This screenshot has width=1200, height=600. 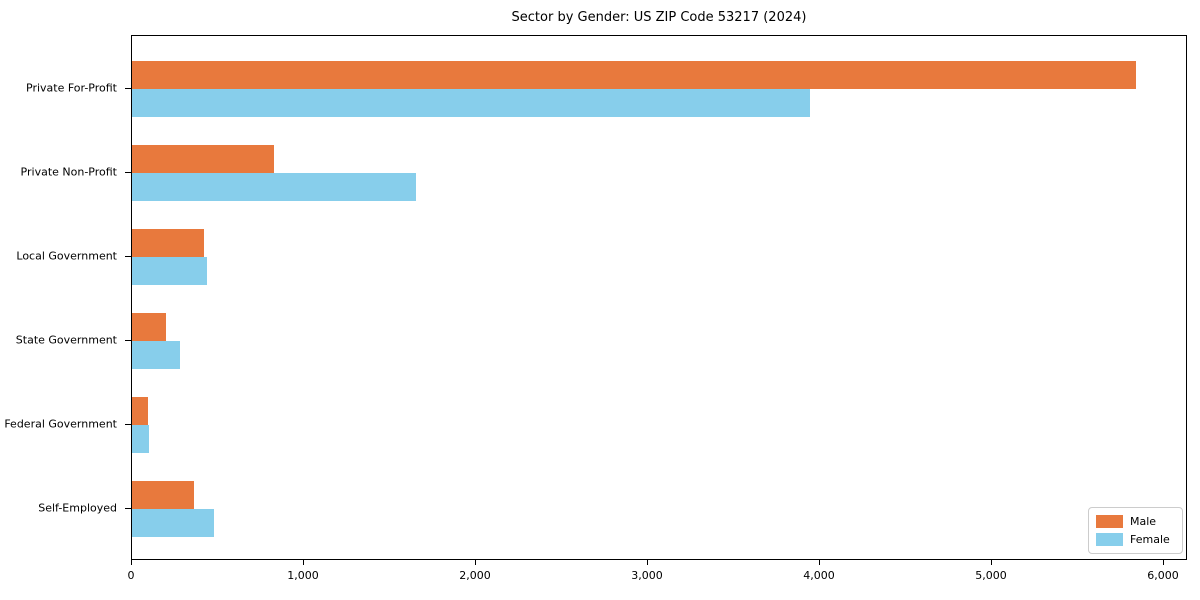 I want to click on bar-female-state-government, so click(x=156, y=355).